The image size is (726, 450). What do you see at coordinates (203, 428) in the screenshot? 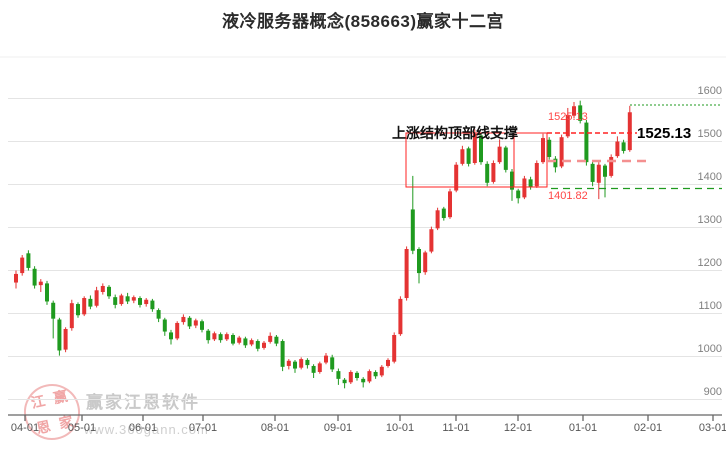
I see `x-axis-tick-label: 07-01` at bounding box center [203, 428].